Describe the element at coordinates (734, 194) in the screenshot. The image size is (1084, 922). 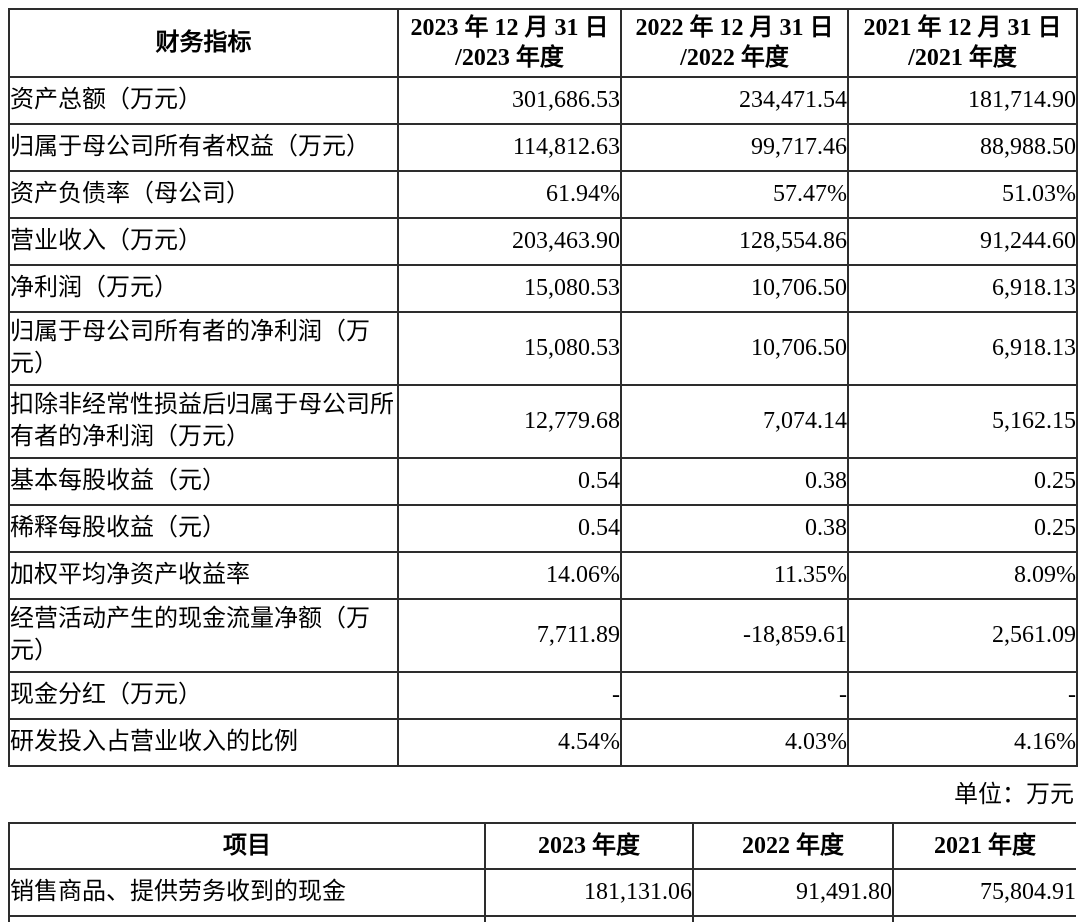
I see `cell-value: 57.47%` at that location.